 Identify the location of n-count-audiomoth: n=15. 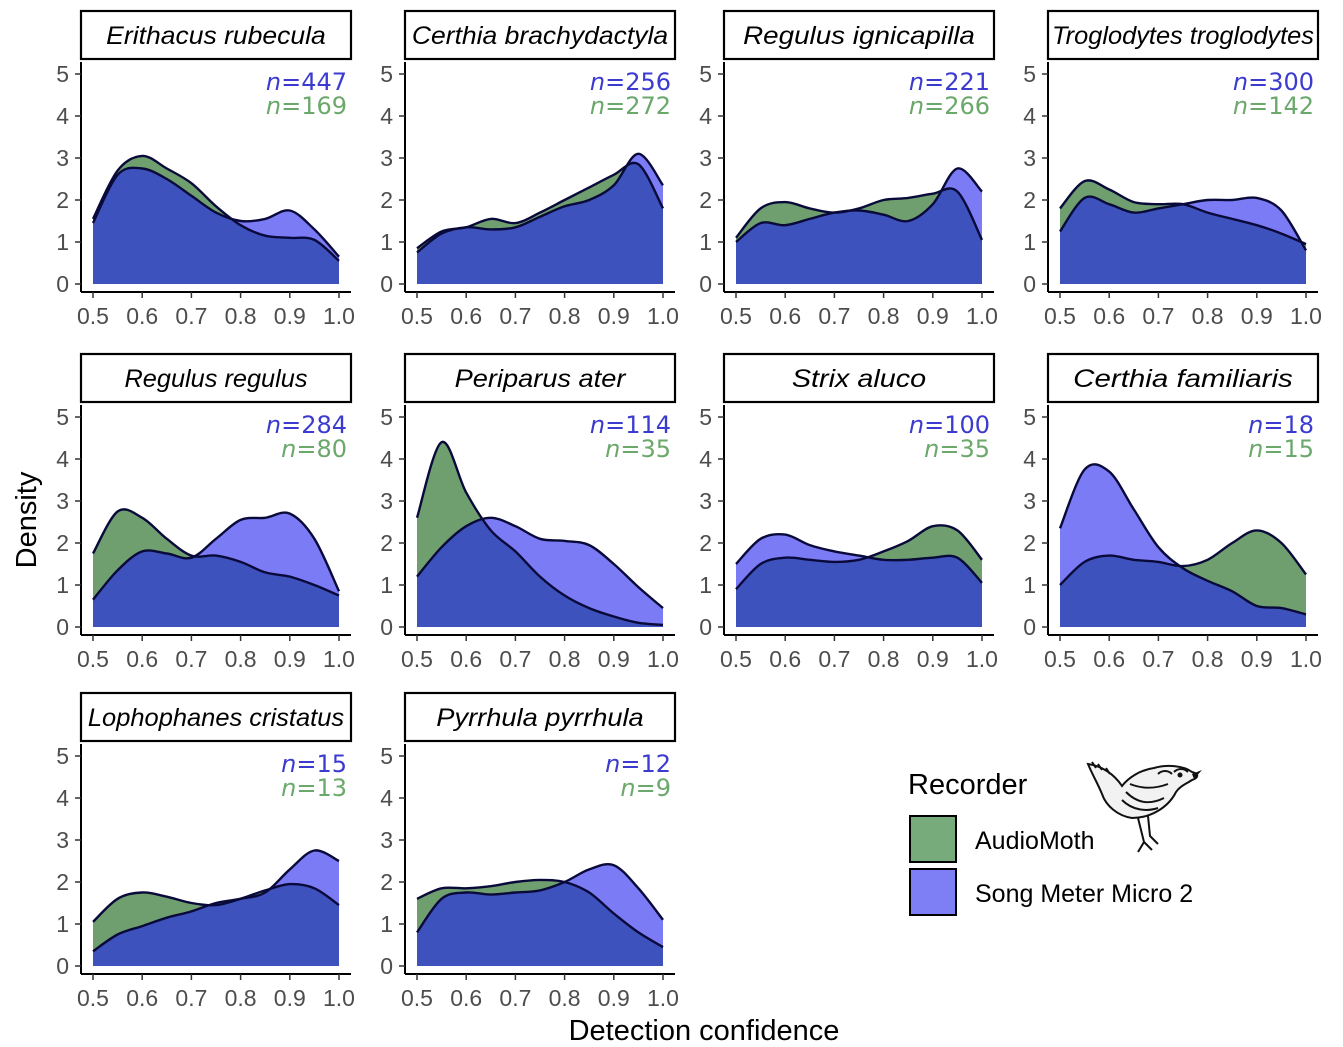
(1281, 449).